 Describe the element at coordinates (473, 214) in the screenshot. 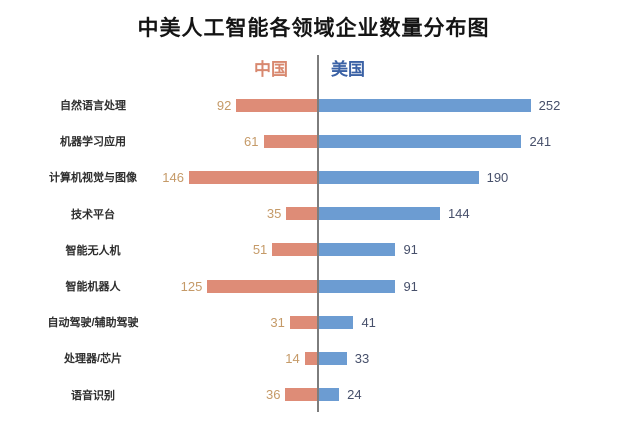

I see `us-zone: 144` at that location.